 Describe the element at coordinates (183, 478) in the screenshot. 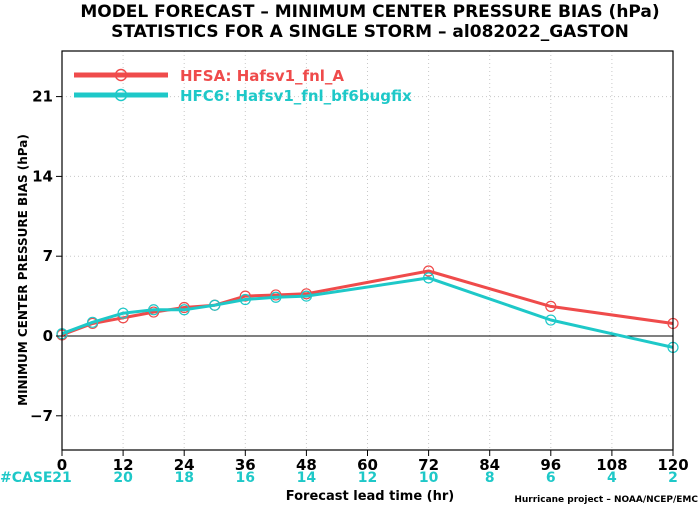

I see `case-count: 18` at that location.